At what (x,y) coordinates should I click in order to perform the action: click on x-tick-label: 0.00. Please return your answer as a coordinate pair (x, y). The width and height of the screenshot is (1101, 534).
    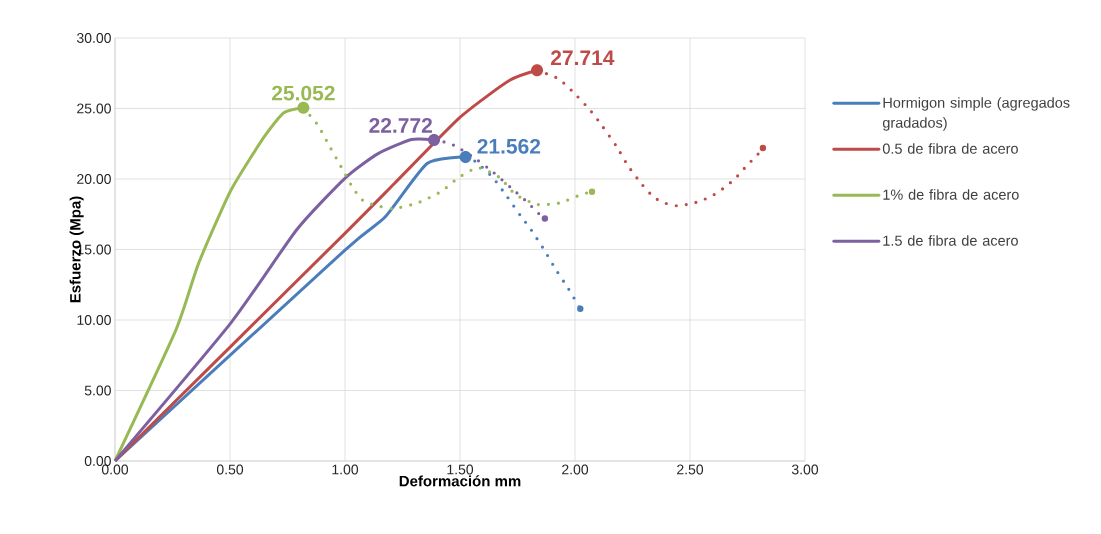
    Looking at the image, I should click on (115, 469).